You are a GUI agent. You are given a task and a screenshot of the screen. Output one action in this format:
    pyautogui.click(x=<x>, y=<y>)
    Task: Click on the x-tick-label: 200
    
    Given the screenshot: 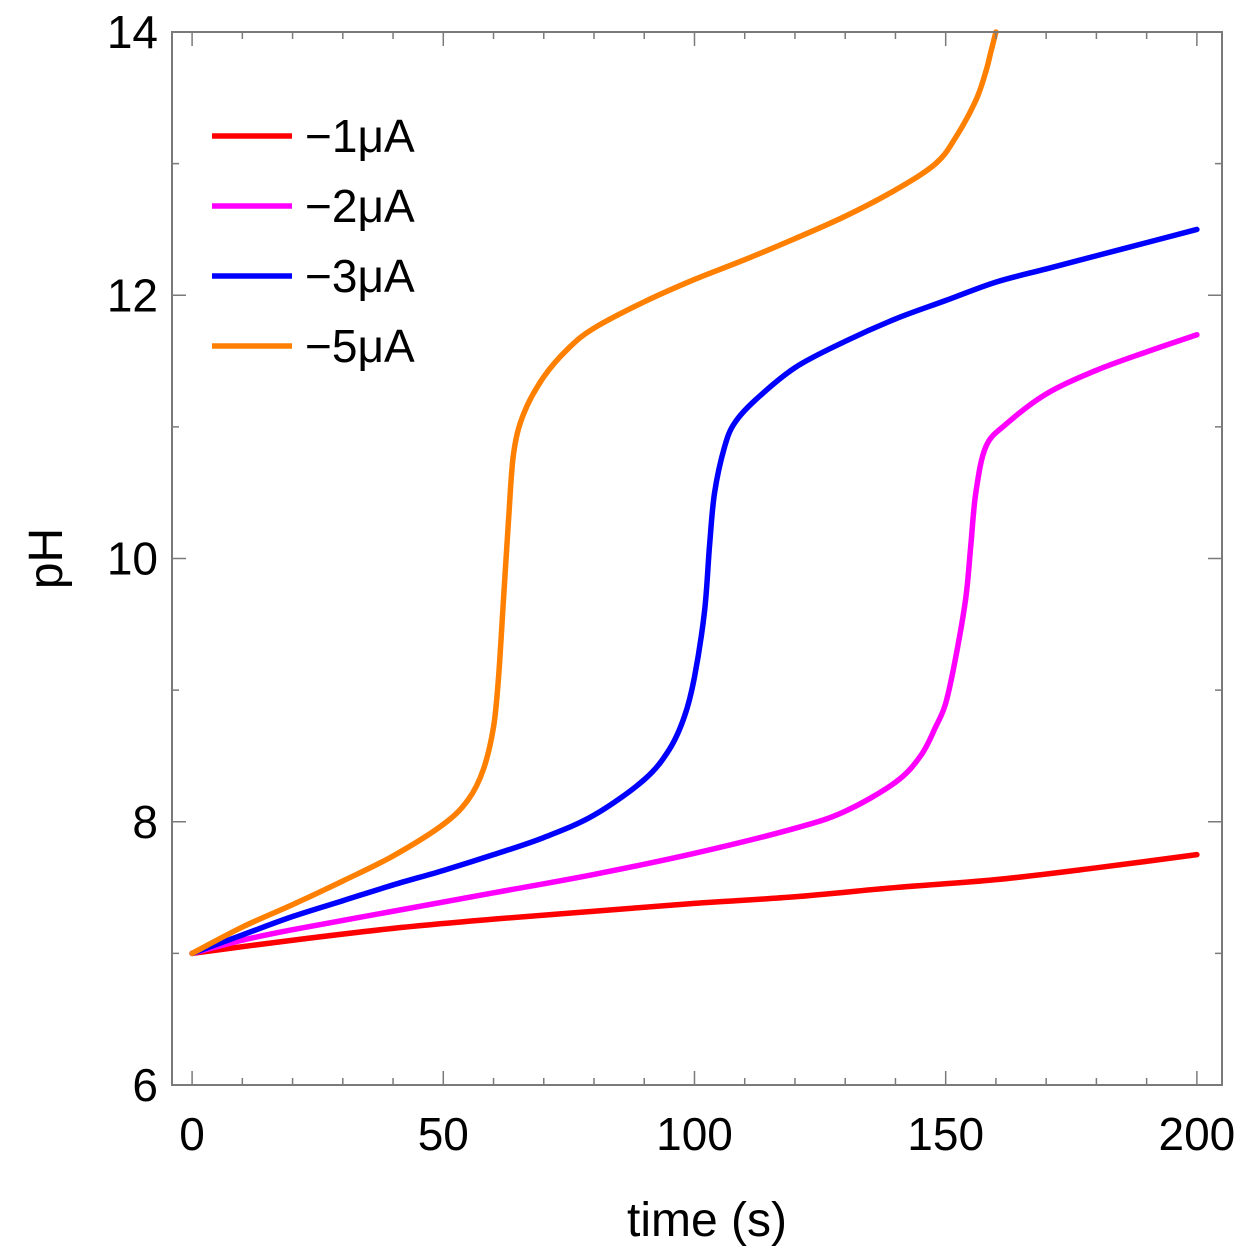 What is the action you would take?
    pyautogui.click(x=1197, y=1134)
    